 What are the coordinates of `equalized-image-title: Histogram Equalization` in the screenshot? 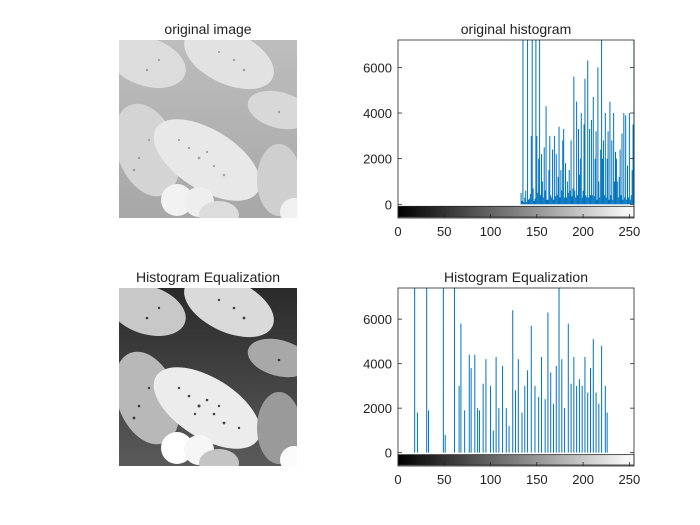 It's located at (208, 277).